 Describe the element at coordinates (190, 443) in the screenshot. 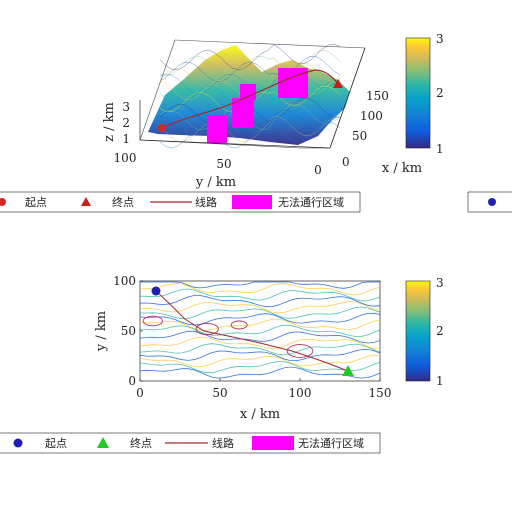

I see `legend-bottom: 起点 终点 线路 无法通行区域` at that location.